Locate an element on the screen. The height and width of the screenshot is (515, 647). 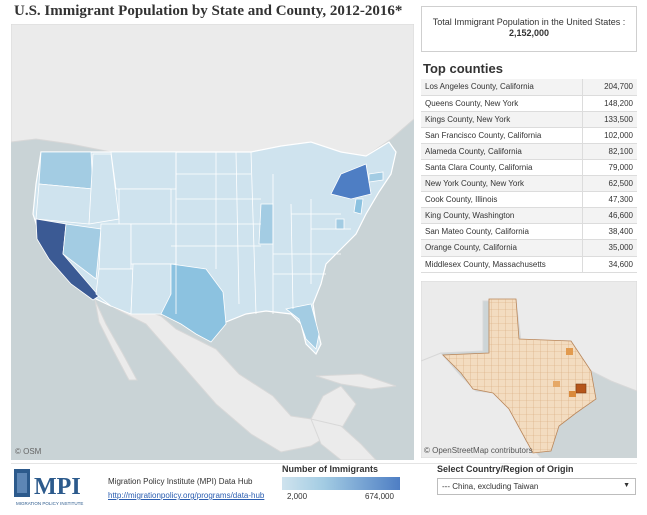
table-row: Santa Clara County, California 79,000 is located at coordinates (529, 168).